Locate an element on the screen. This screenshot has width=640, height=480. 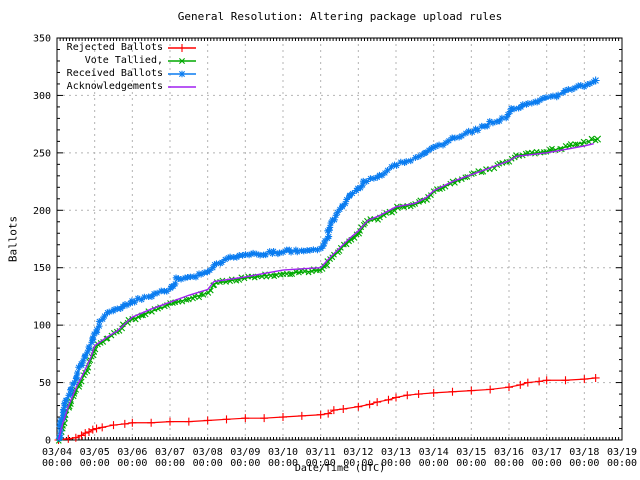
x-tick-label-date: 03/12 is located at coordinates (358, 452).